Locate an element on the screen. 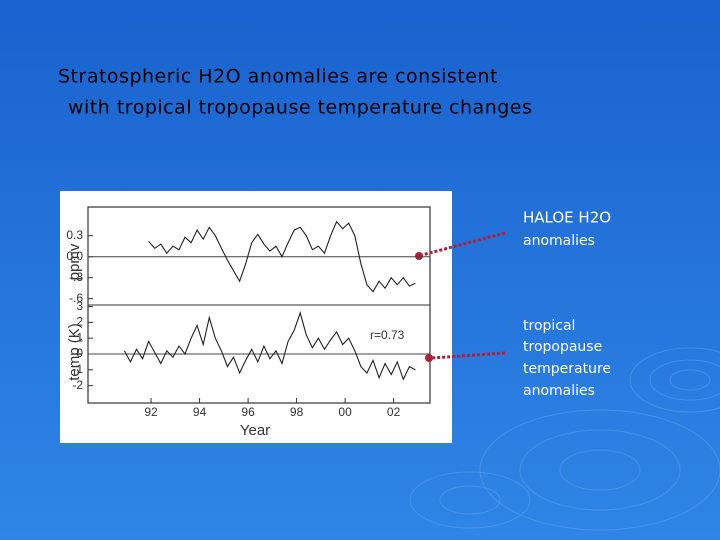  y-tick-label: -1 is located at coordinates (77, 369).